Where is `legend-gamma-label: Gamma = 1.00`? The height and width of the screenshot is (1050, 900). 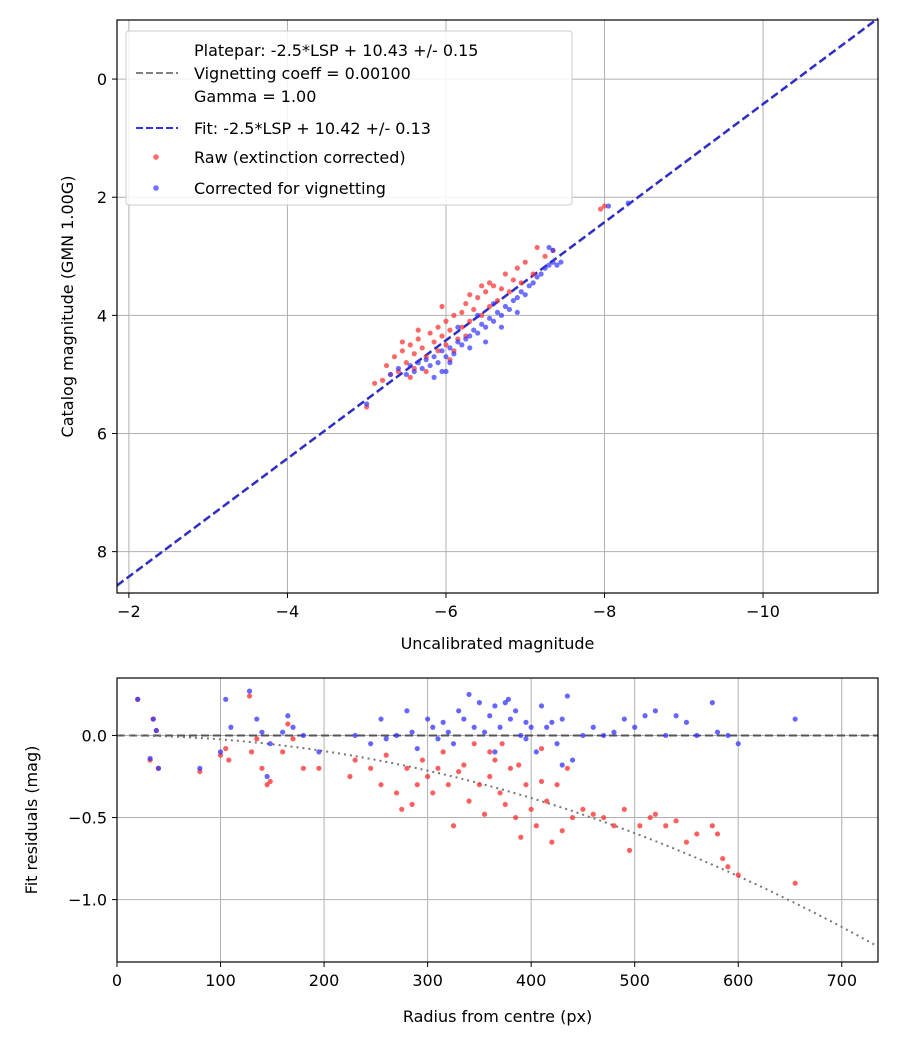 legend-gamma-label: Gamma = 1.00 is located at coordinates (255, 96).